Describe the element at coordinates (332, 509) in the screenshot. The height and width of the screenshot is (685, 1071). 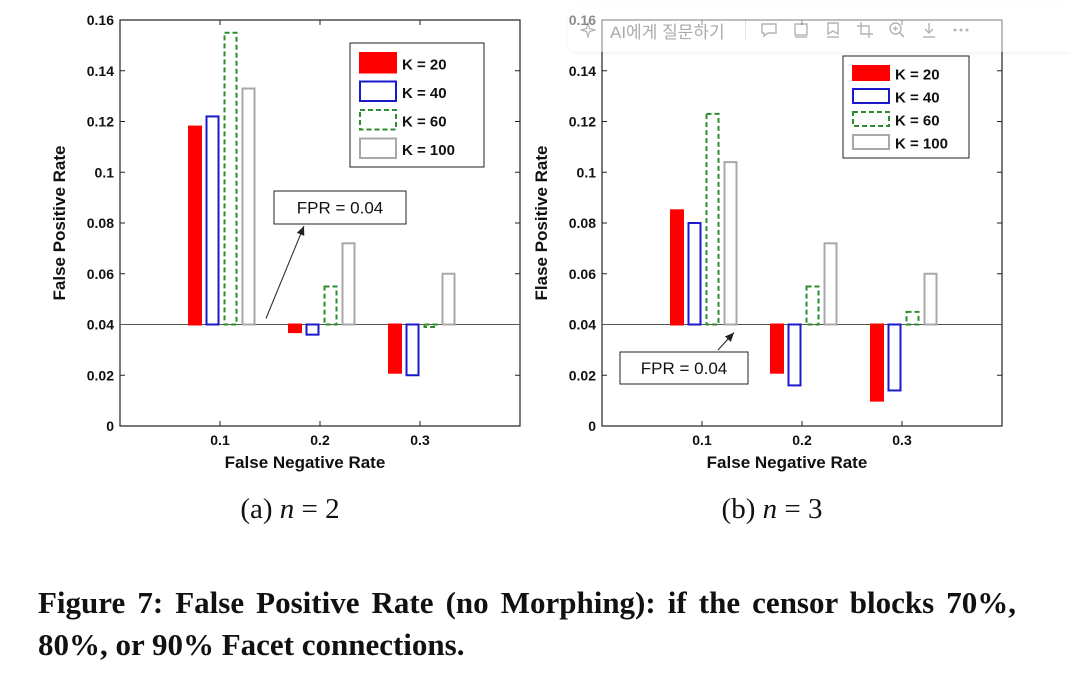
I see `subcaption-part: 2` at that location.